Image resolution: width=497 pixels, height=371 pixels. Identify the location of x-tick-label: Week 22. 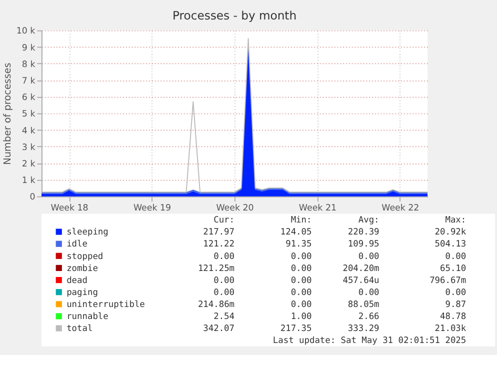
(401, 208).